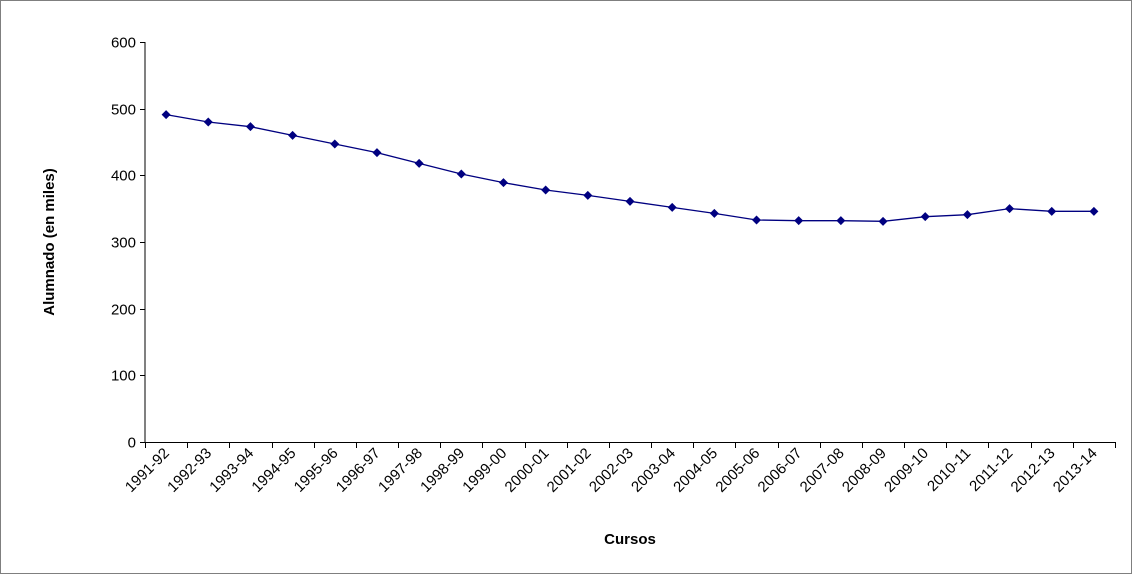 The width and height of the screenshot is (1132, 574). What do you see at coordinates (123, 376) in the screenshot?
I see `y-tick-label: 100` at bounding box center [123, 376].